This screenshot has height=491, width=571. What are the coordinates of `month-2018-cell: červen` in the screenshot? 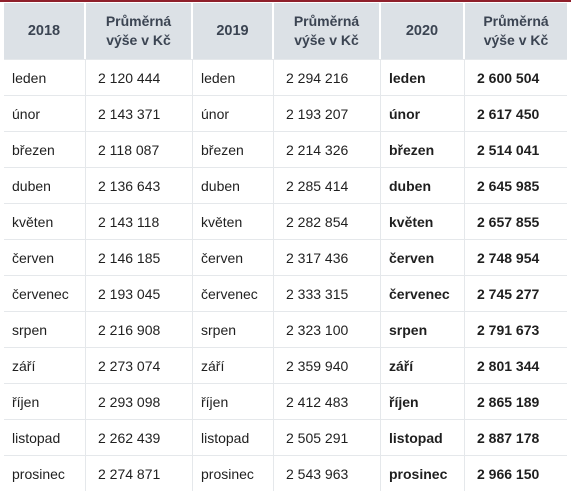 It's located at (45, 257).